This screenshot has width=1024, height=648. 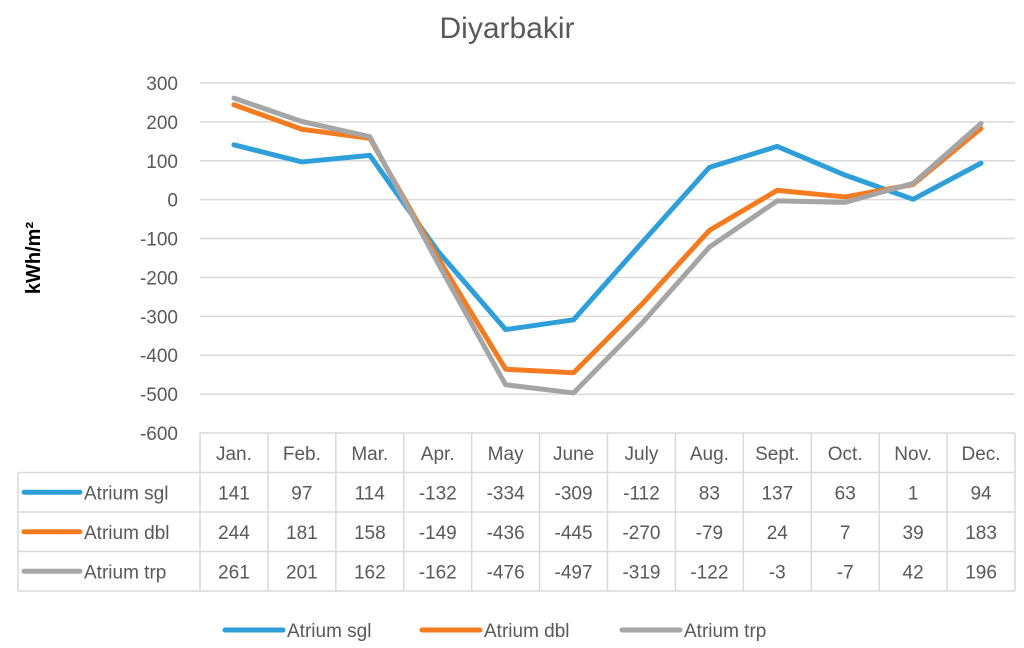 I want to click on data-label: -309, so click(x=574, y=493).